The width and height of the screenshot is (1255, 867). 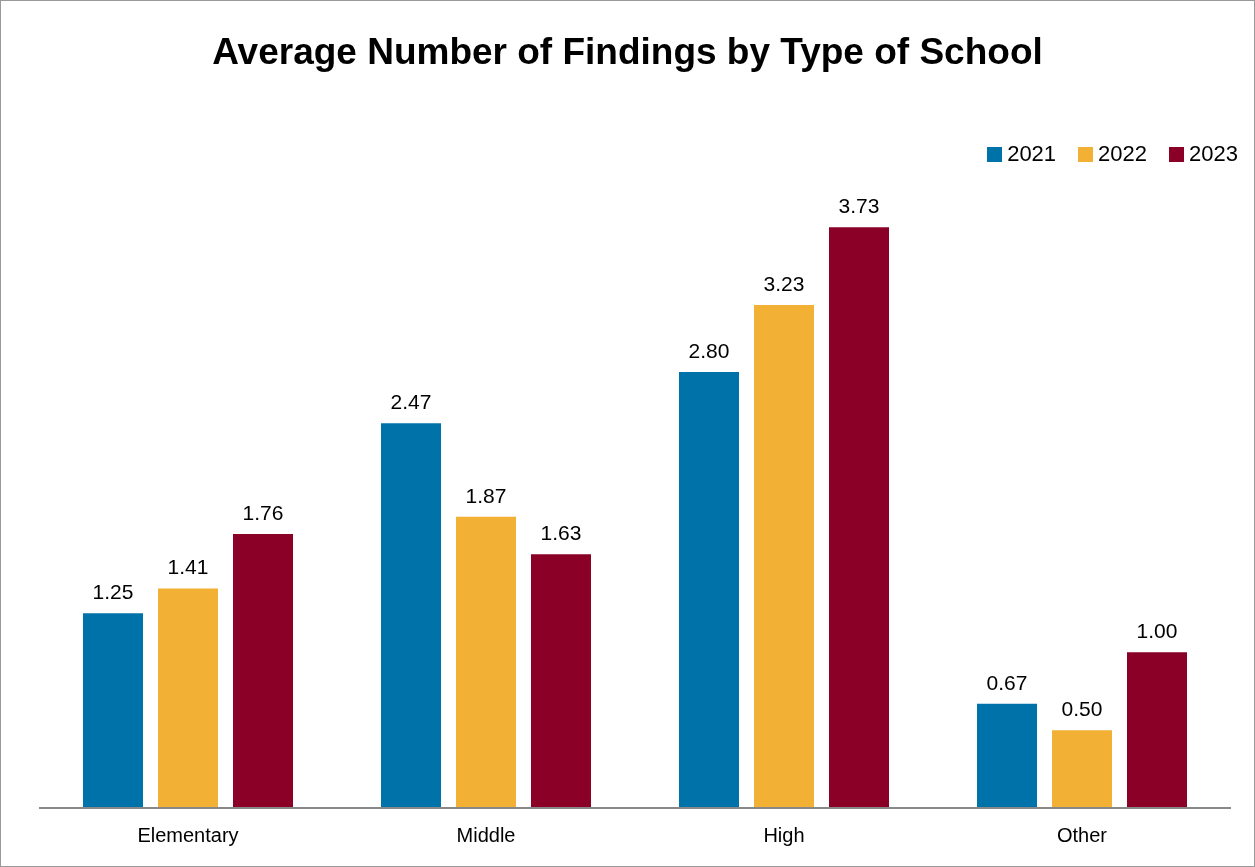 I want to click on data-label: 1.76, so click(x=263, y=512).